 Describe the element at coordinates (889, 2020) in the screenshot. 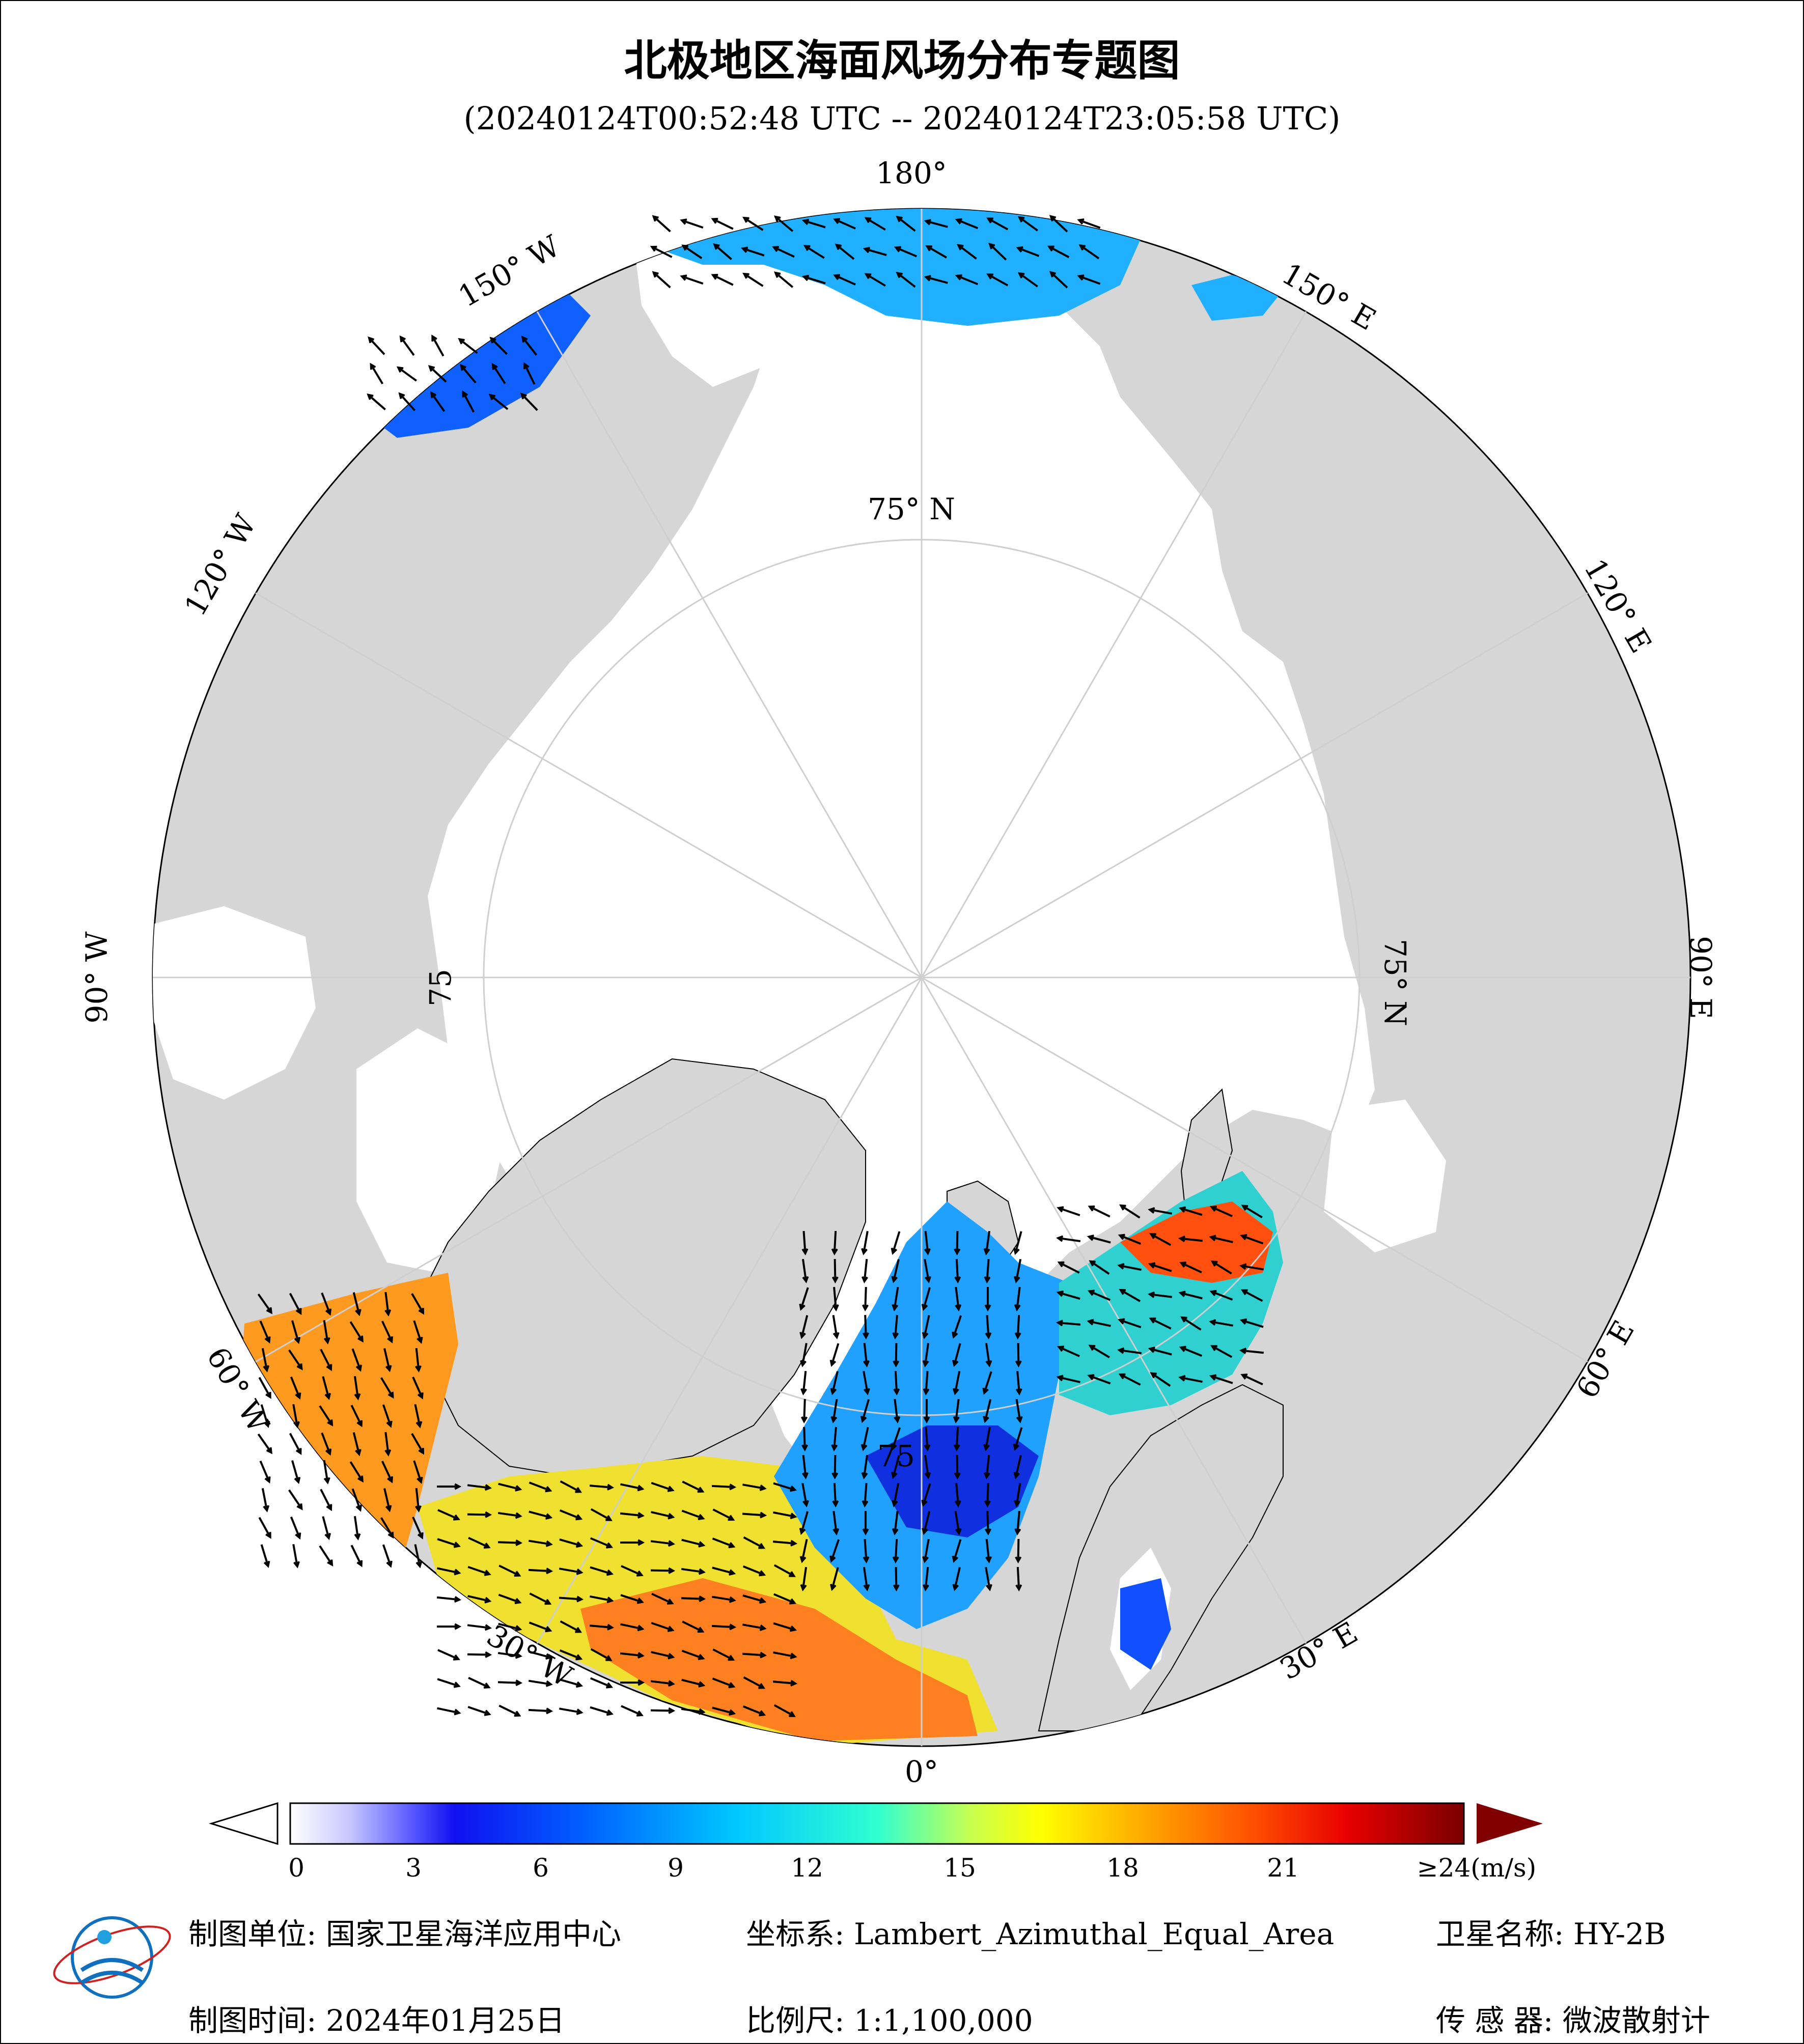

I see `footer-scale: 比例尺: 1:1,100,000` at that location.